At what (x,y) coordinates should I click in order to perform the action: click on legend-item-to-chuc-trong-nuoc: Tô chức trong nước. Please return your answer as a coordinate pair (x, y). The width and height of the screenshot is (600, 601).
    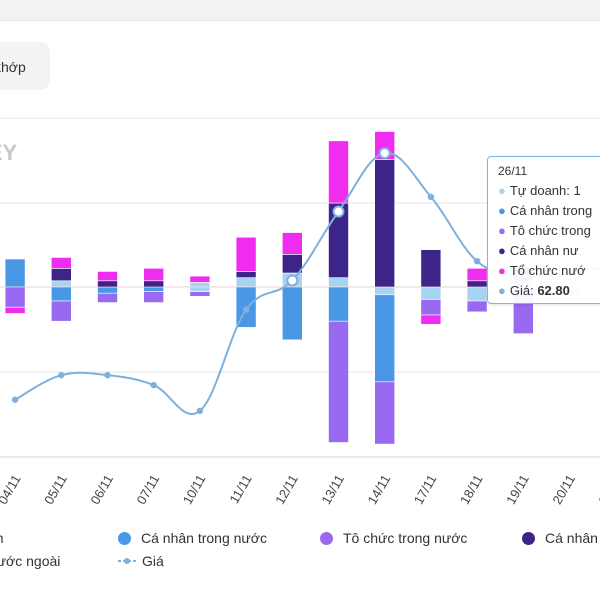
    Looking at the image, I should click on (393, 538).